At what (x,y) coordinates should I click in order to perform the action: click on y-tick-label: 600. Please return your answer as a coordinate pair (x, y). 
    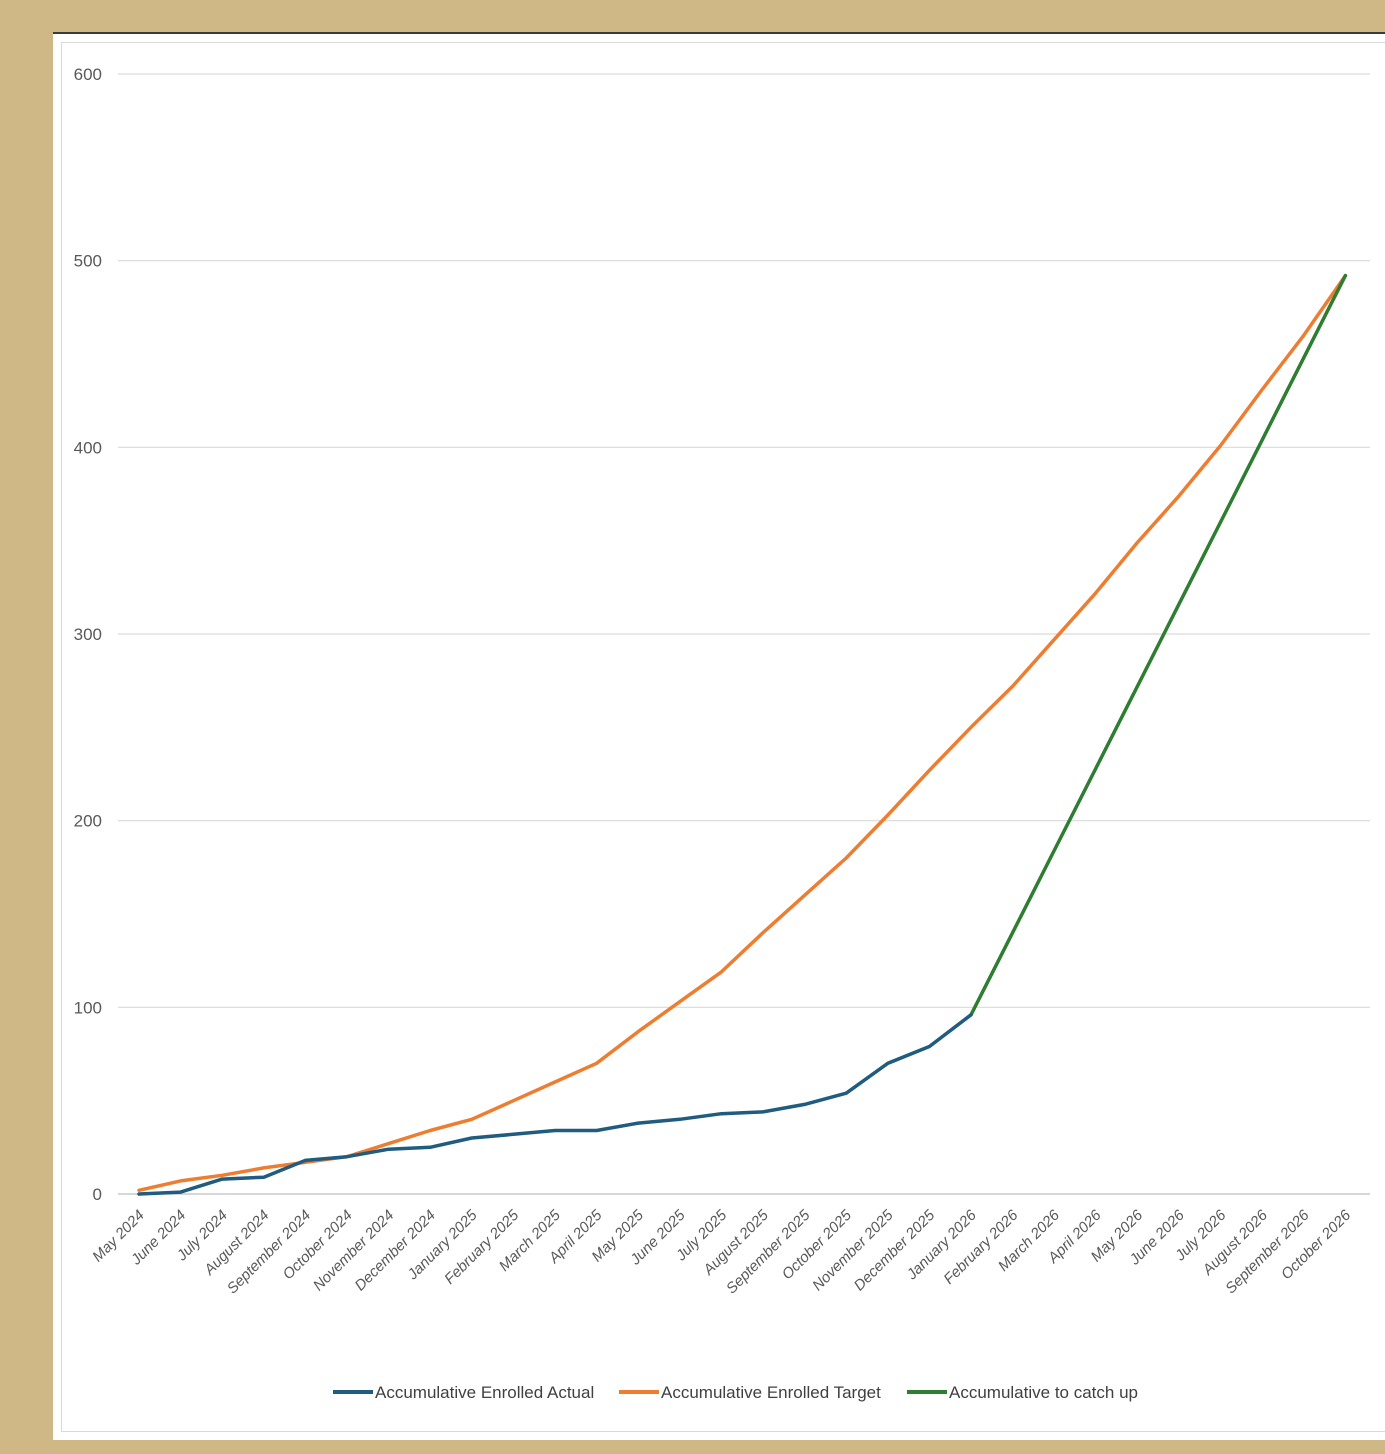
    Looking at the image, I should click on (88, 74).